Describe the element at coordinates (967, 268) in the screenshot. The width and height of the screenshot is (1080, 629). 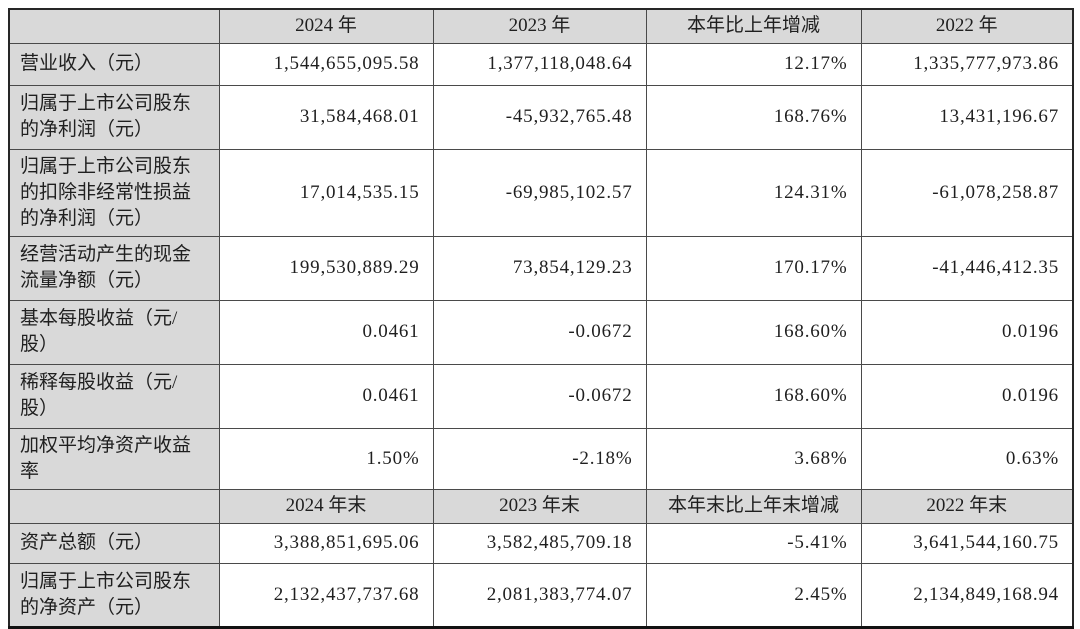
I see `value-2022: -41,446,412.35` at that location.